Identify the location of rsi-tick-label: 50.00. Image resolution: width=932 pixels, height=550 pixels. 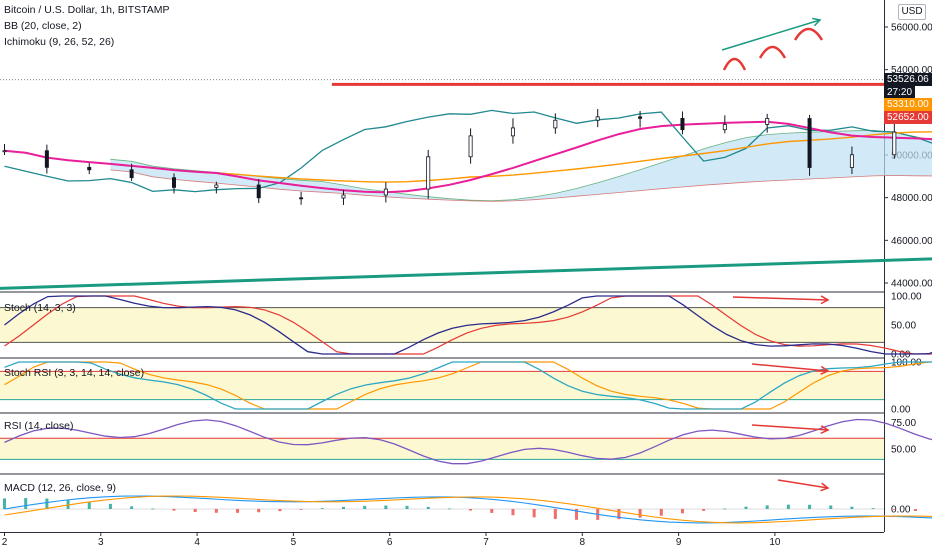
(903, 449).